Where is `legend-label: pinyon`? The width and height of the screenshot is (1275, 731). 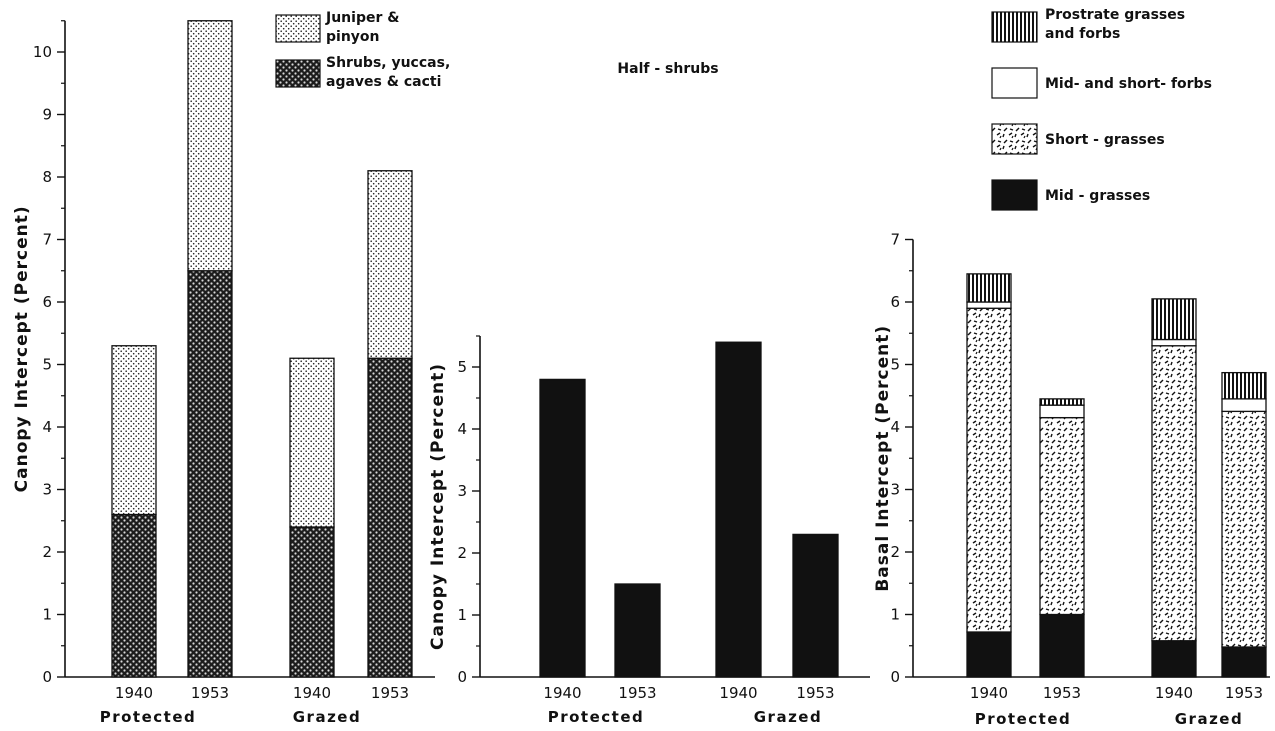 legend-label: pinyon is located at coordinates (353, 37).